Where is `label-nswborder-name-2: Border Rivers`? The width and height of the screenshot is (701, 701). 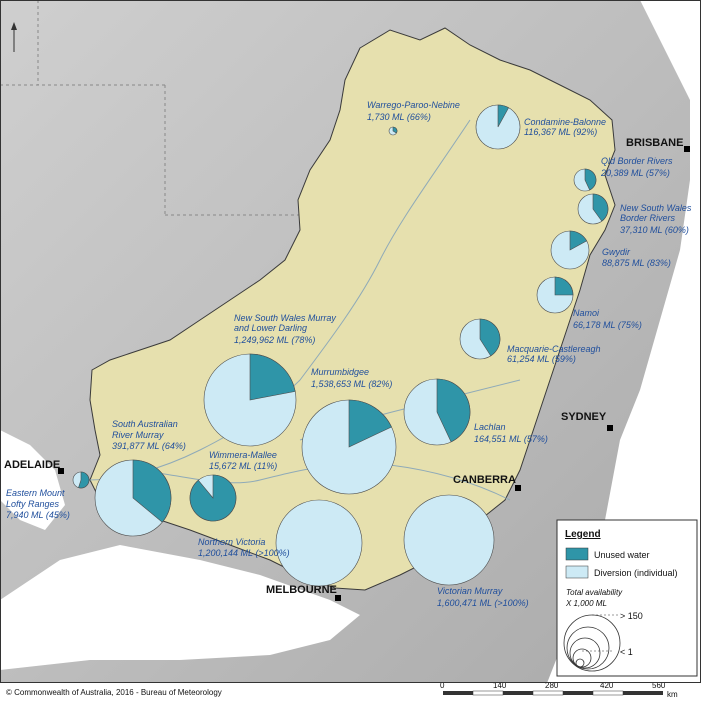 label-nswborder-name-2: Border Rivers is located at coordinates (648, 218).